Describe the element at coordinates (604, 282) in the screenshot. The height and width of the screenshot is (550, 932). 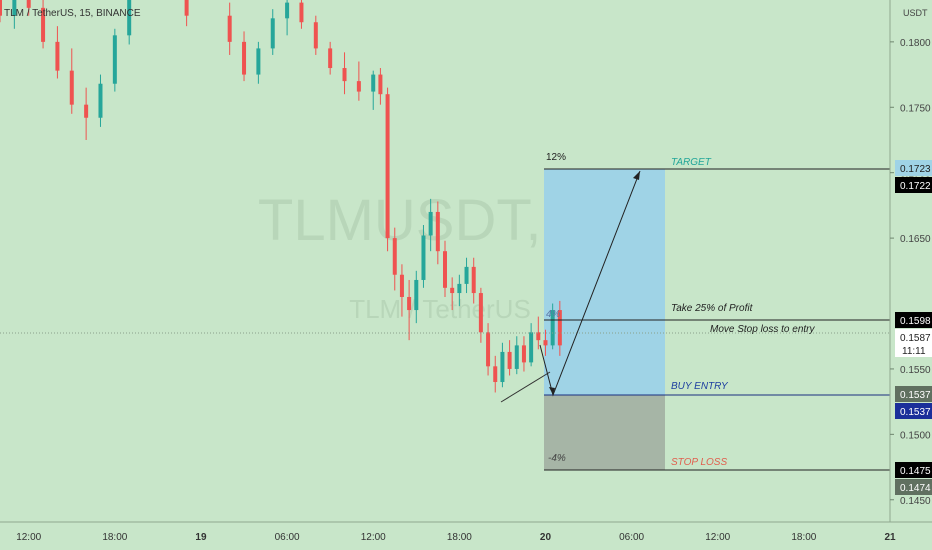
I see `profit-zone` at that location.